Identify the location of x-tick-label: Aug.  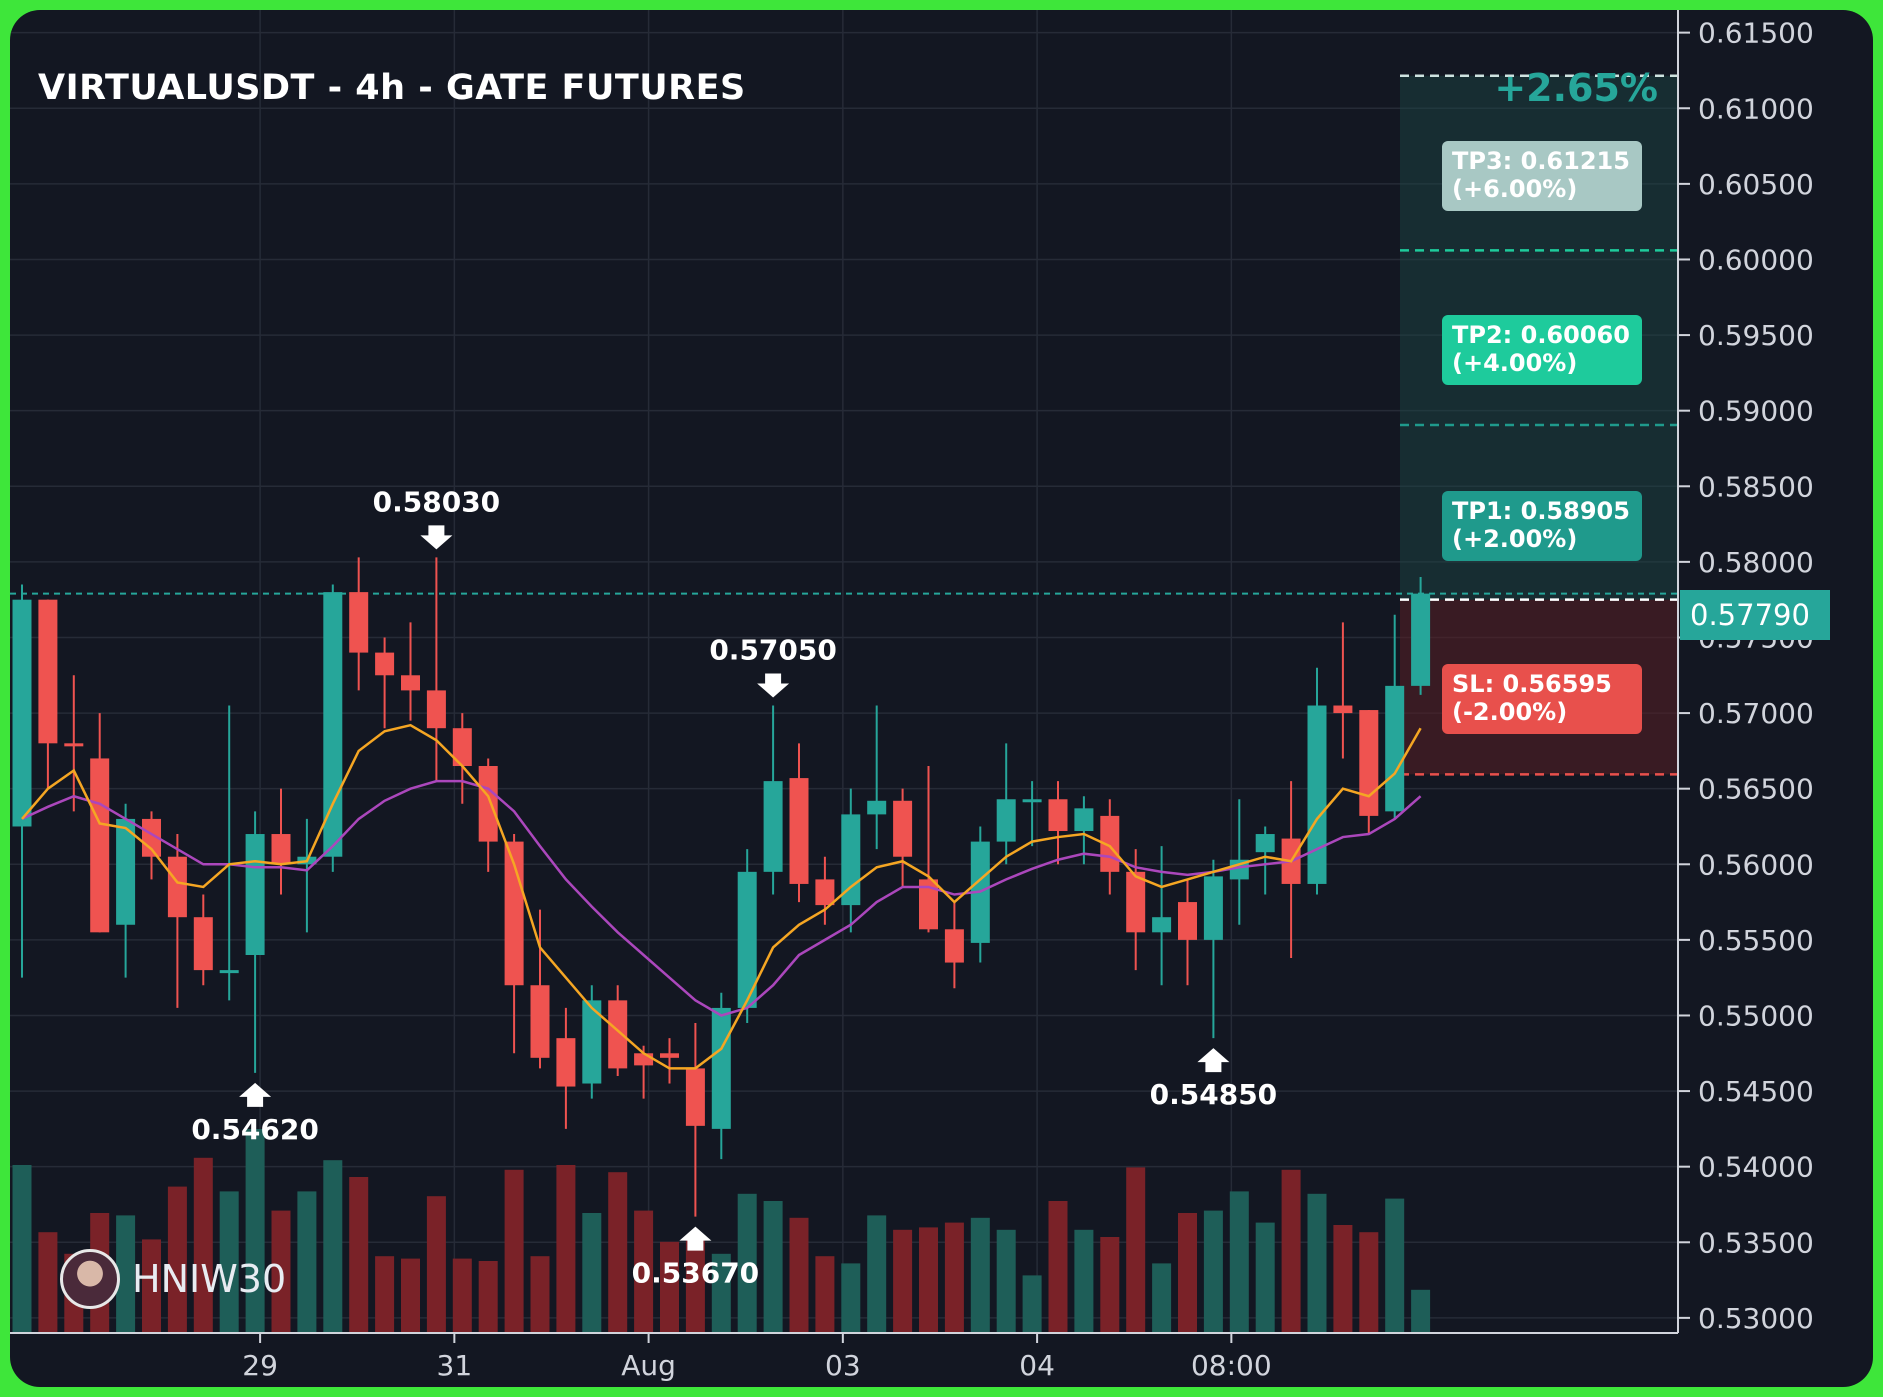
(648, 1365).